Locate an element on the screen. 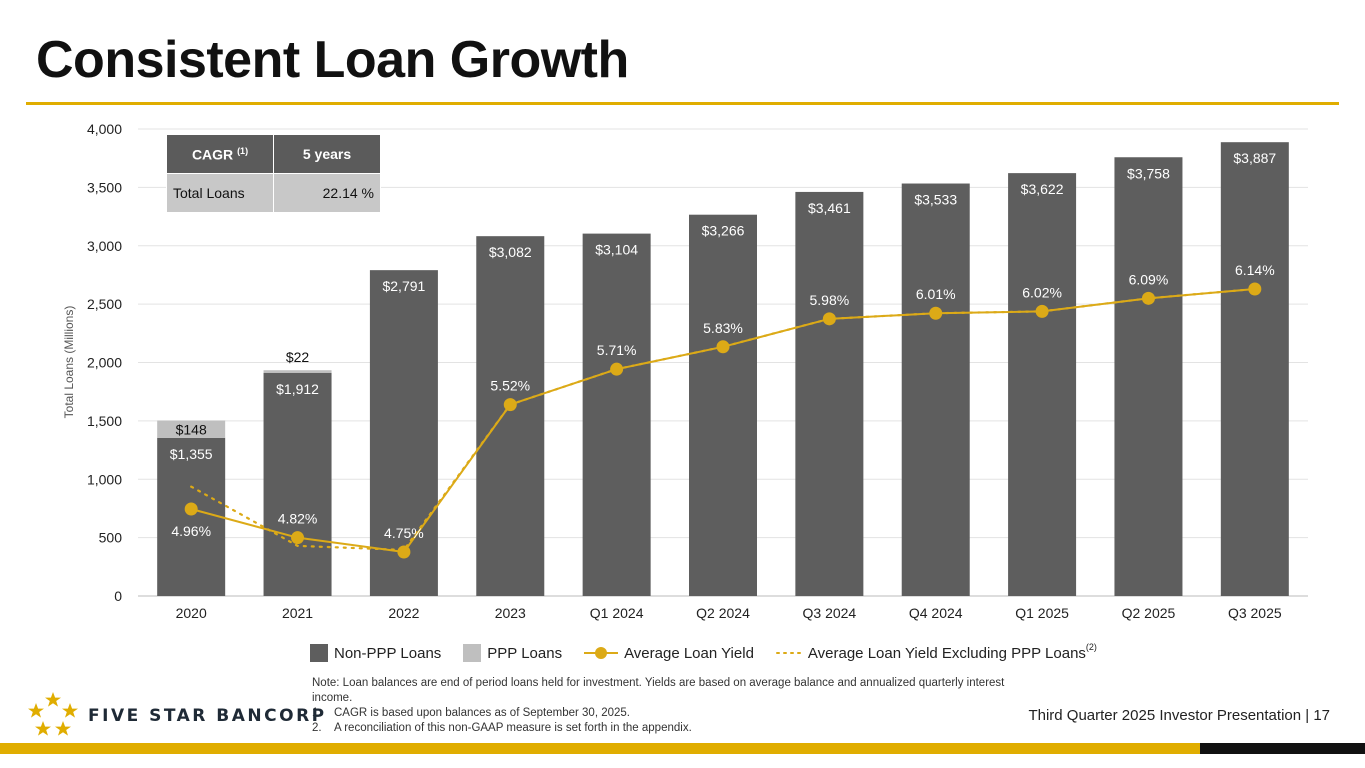 The image size is (1365, 768). y-tick-label: 2,000 is located at coordinates (104, 363).